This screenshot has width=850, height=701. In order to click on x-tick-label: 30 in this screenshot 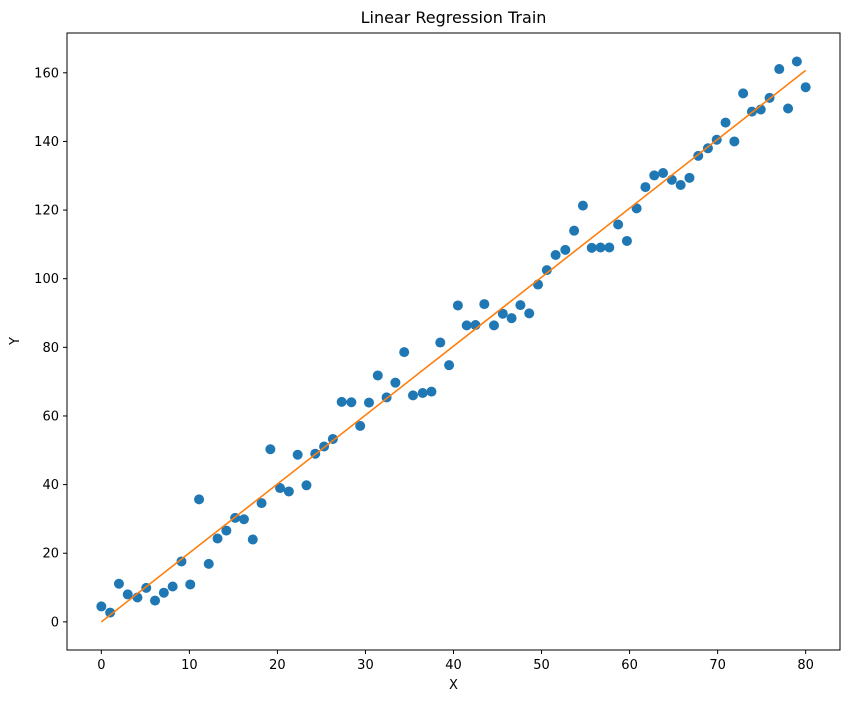, I will do `click(365, 665)`.